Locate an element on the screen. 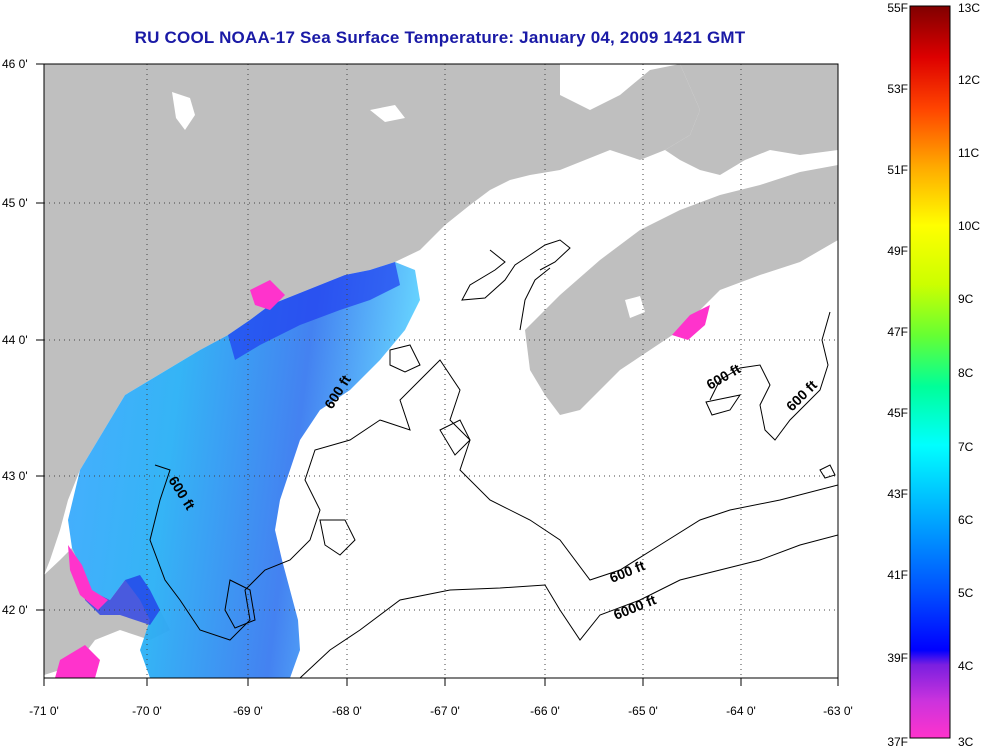  colorbar-c-labels: 13C 12C 11C 10C 9C 8C 7C 6C 5C 4C 3C is located at coordinates (969, 375).